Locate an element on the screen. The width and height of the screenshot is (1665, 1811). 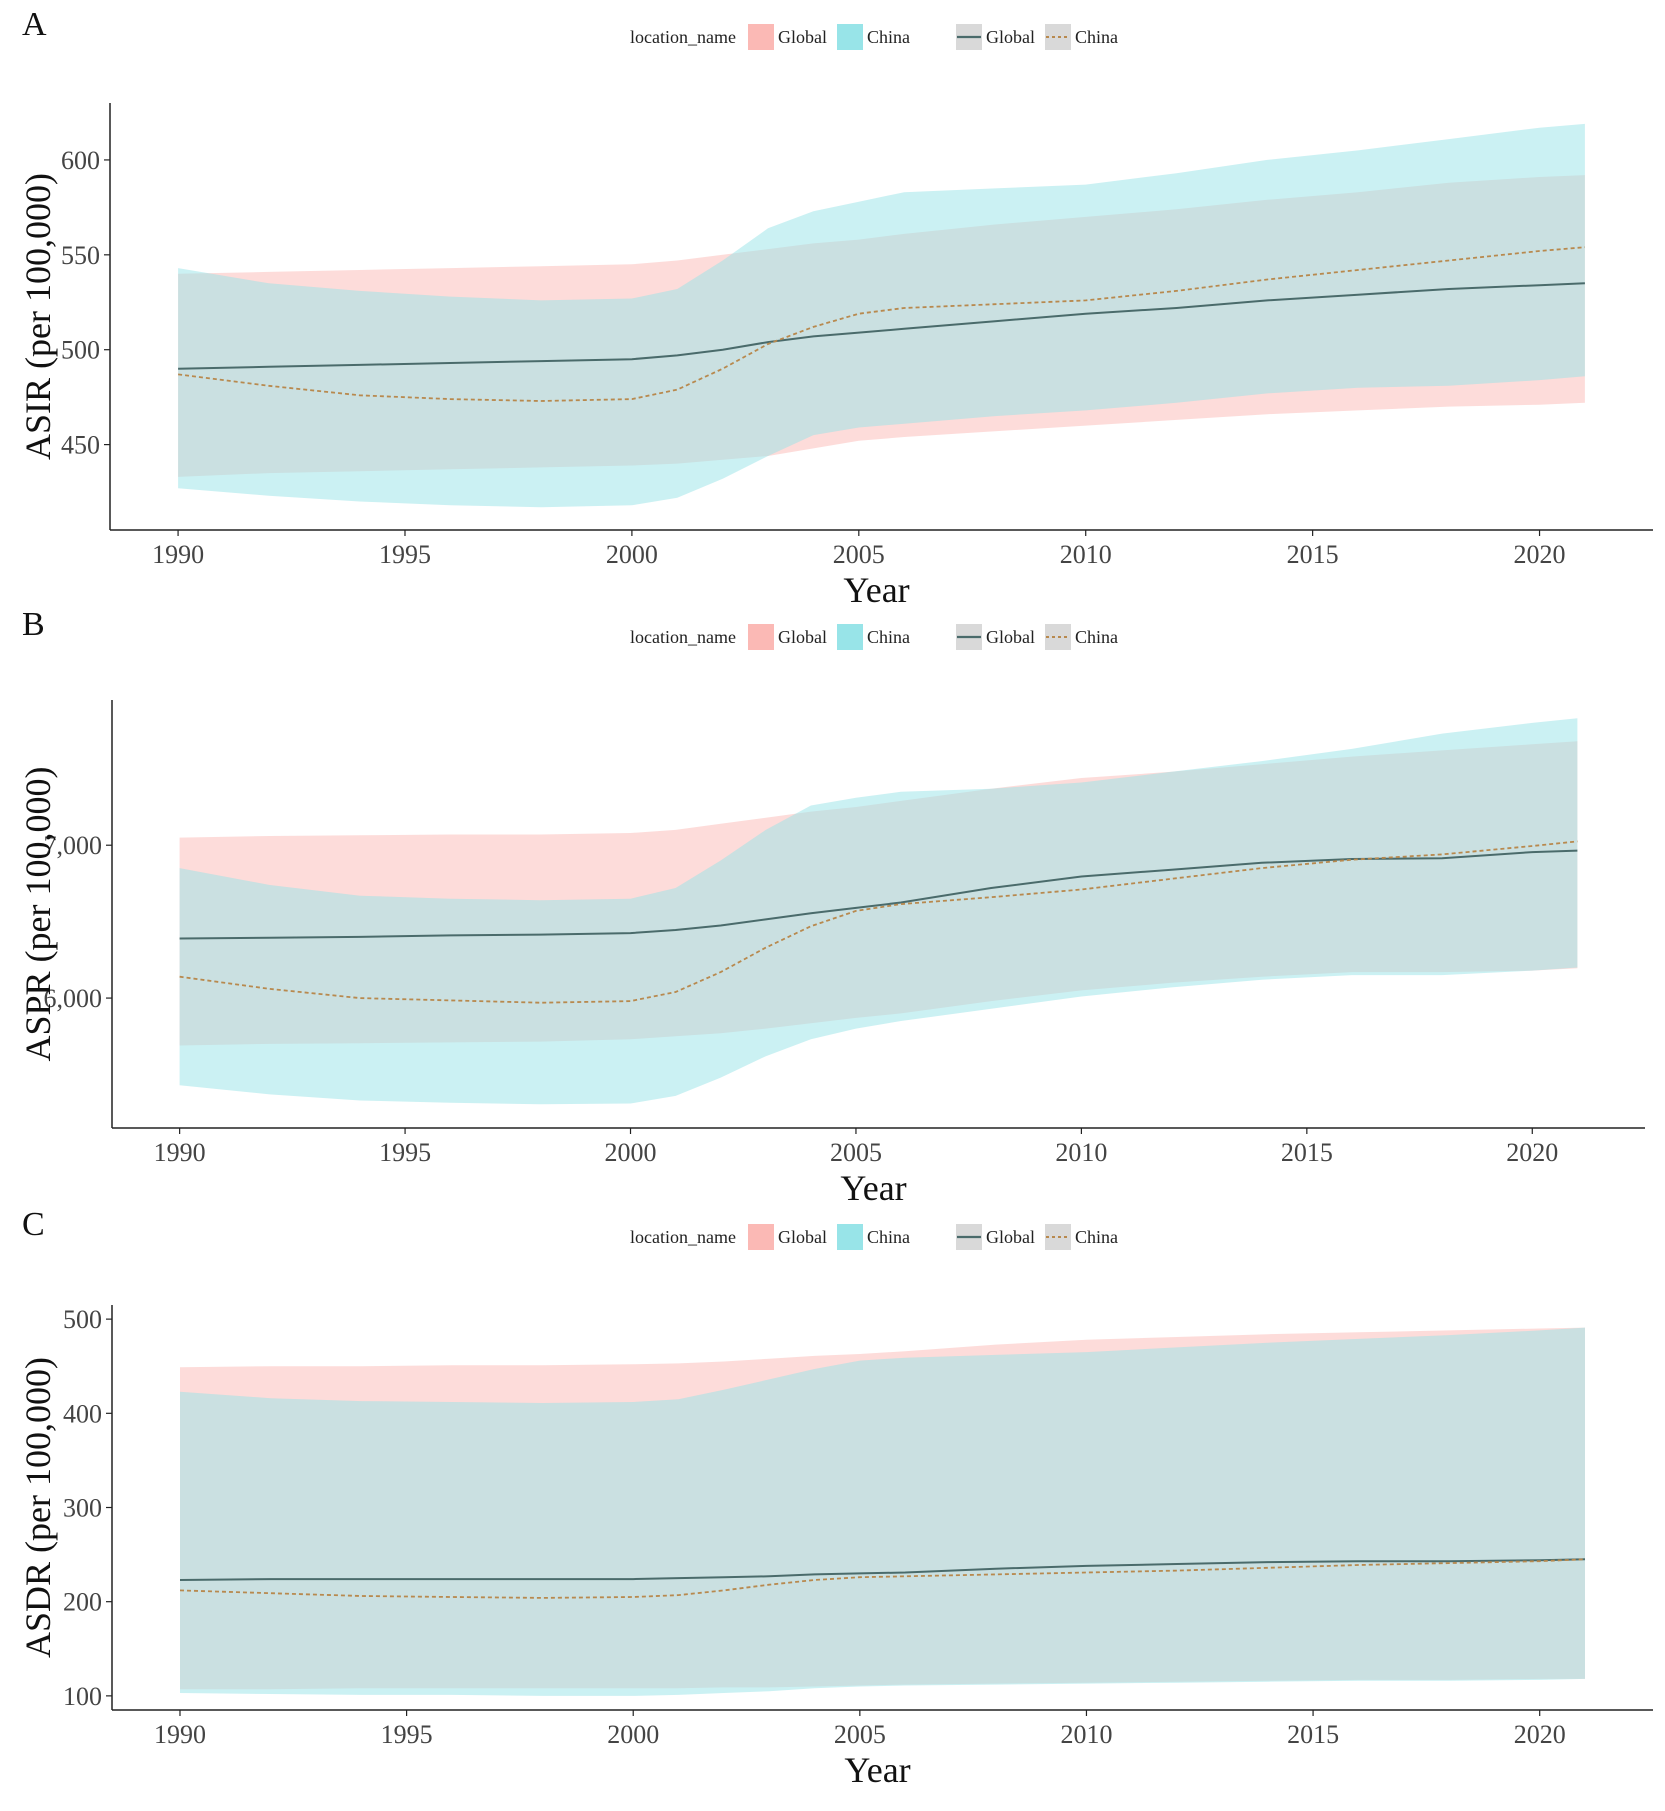
y-axis-title: ASDR (per 100,000) is located at coordinates (38, 1507).